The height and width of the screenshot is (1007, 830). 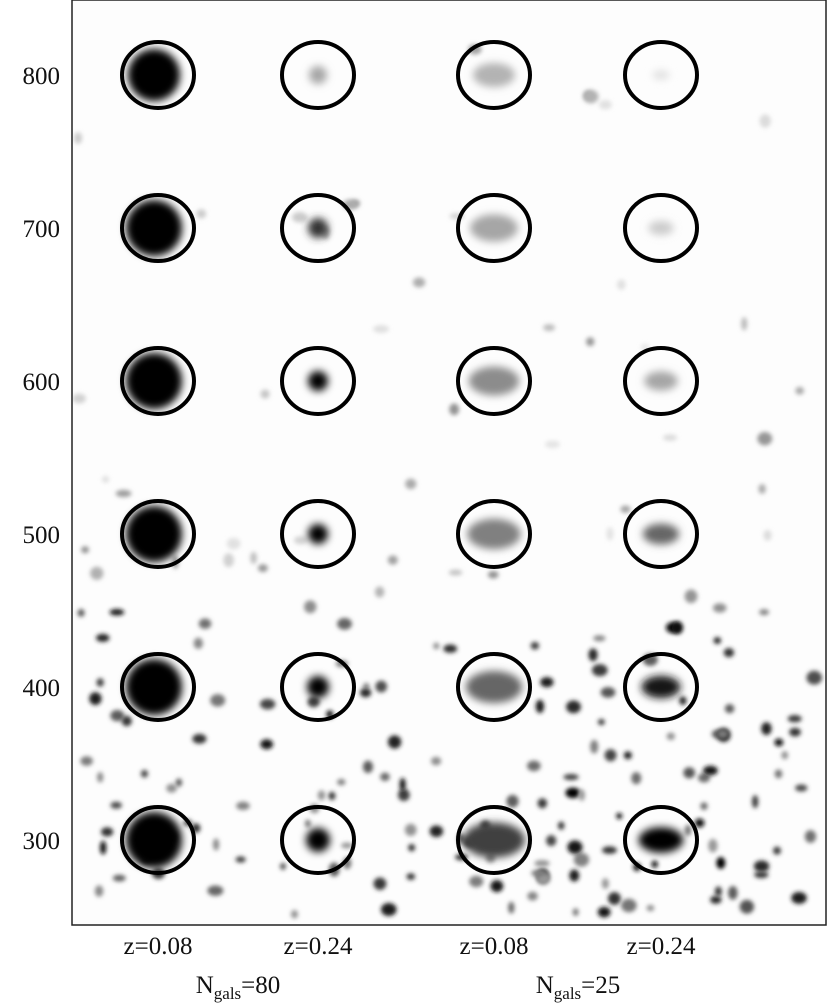 I want to click on group-label-sub: gals, so click(x=227, y=993).